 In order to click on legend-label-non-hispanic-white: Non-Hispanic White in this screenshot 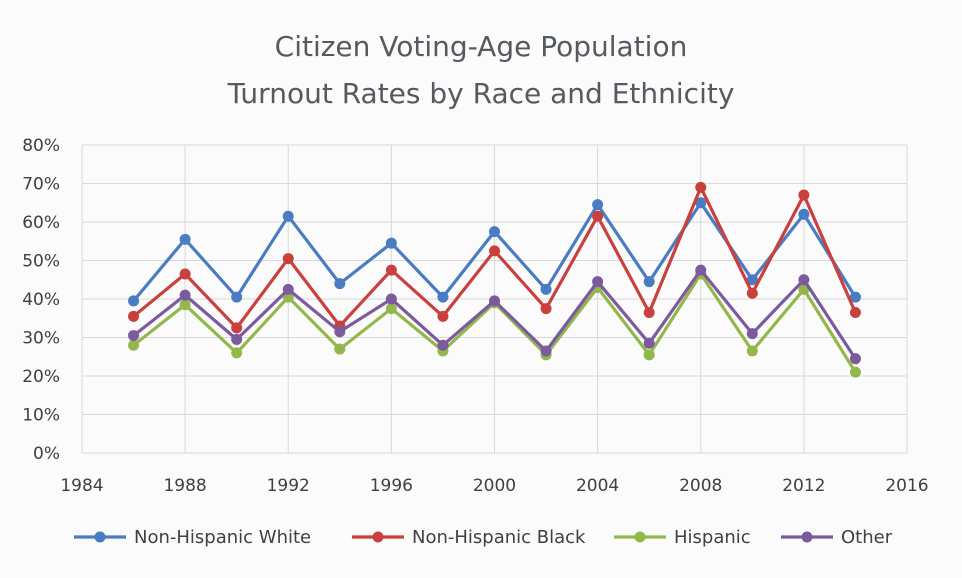, I will do `click(222, 537)`.